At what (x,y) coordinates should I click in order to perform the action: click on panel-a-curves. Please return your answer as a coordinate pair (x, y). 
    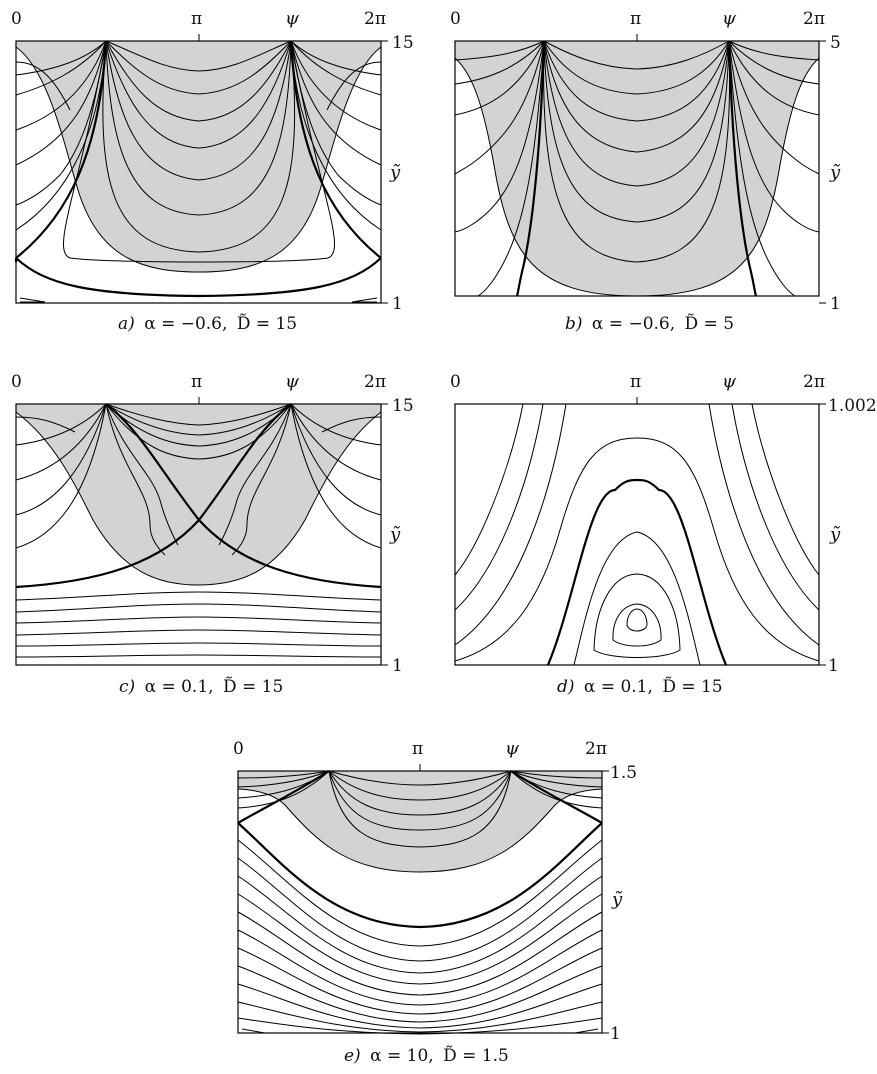
    Looking at the image, I should click on (198, 171).